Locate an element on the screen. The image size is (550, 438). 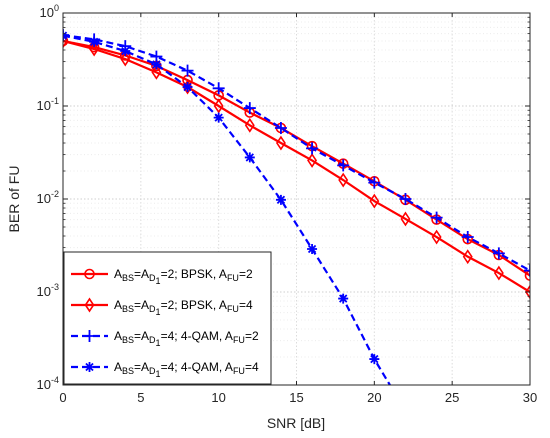
legend-entry-2: ABS=AD1=2; BPSK, AFU=4 is located at coordinates (162, 307).